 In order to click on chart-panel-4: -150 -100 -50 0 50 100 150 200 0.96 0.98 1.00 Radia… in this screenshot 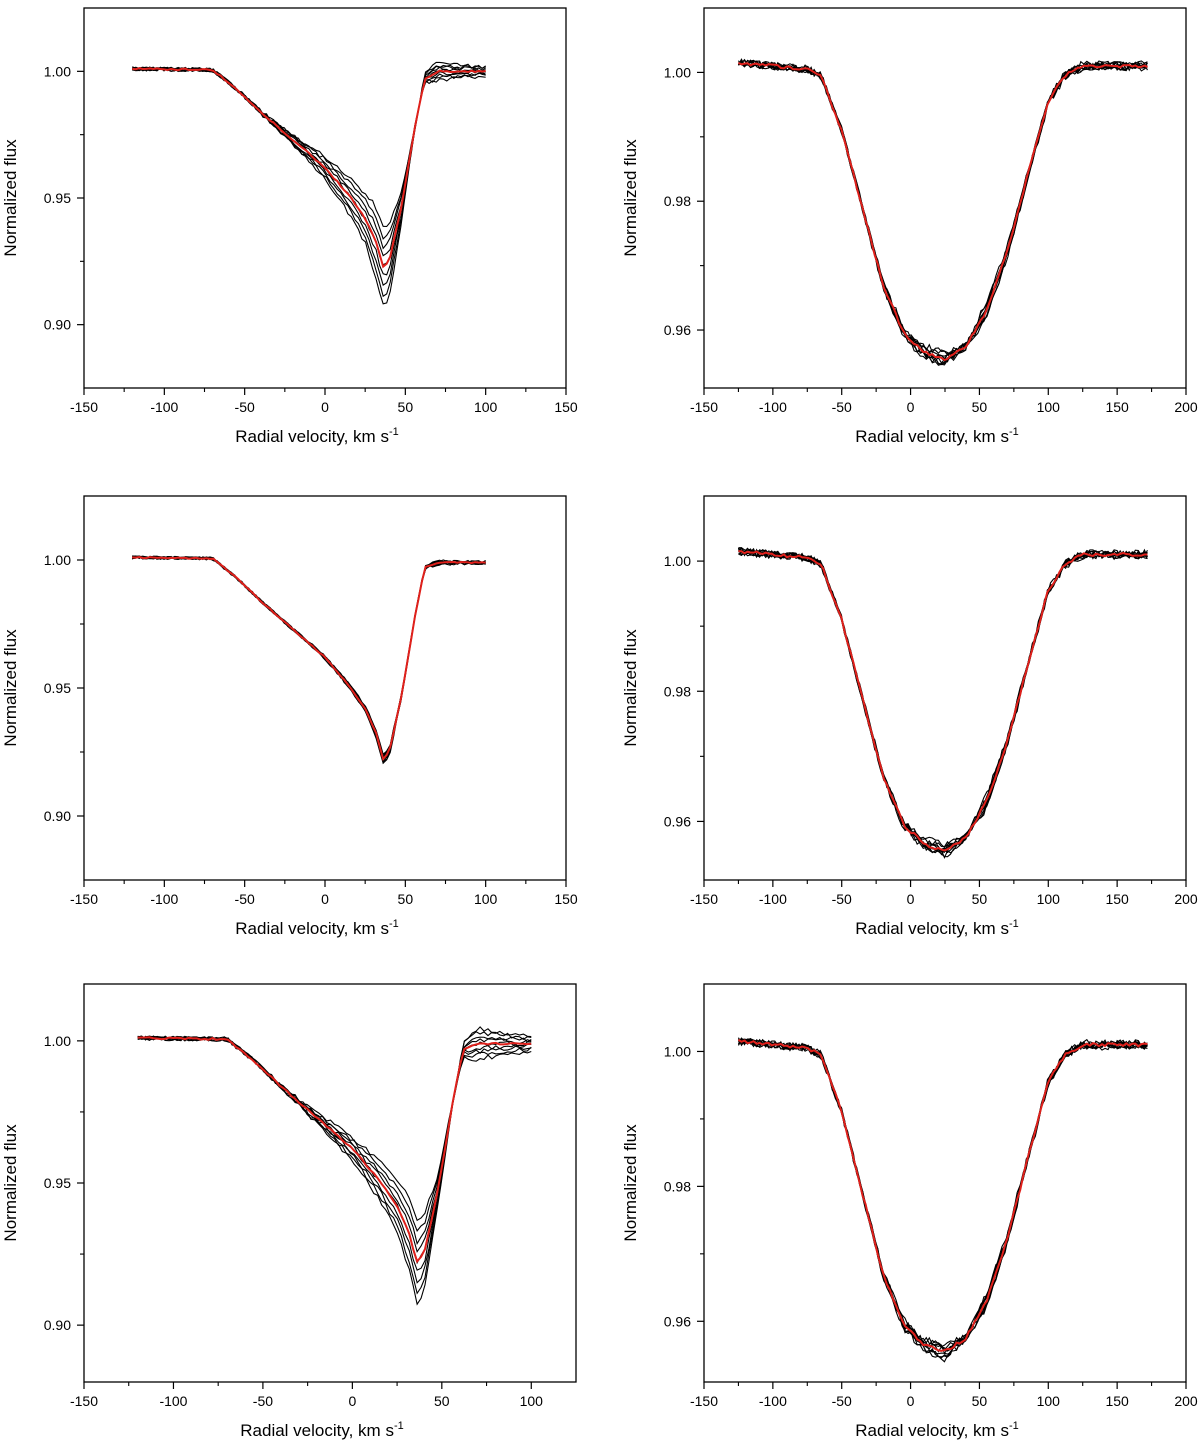, I will do `click(909, 716)`.